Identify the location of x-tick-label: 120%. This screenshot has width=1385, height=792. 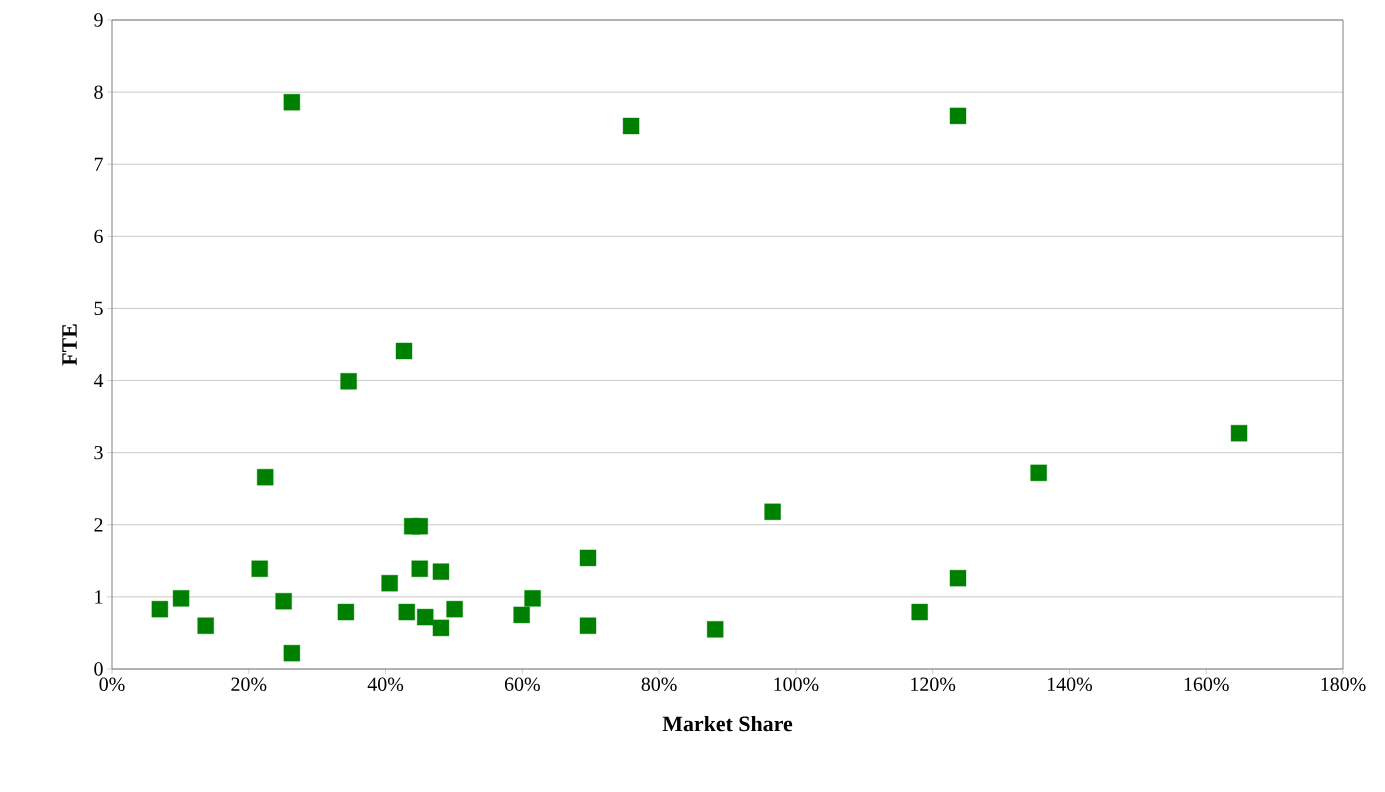
(933, 684).